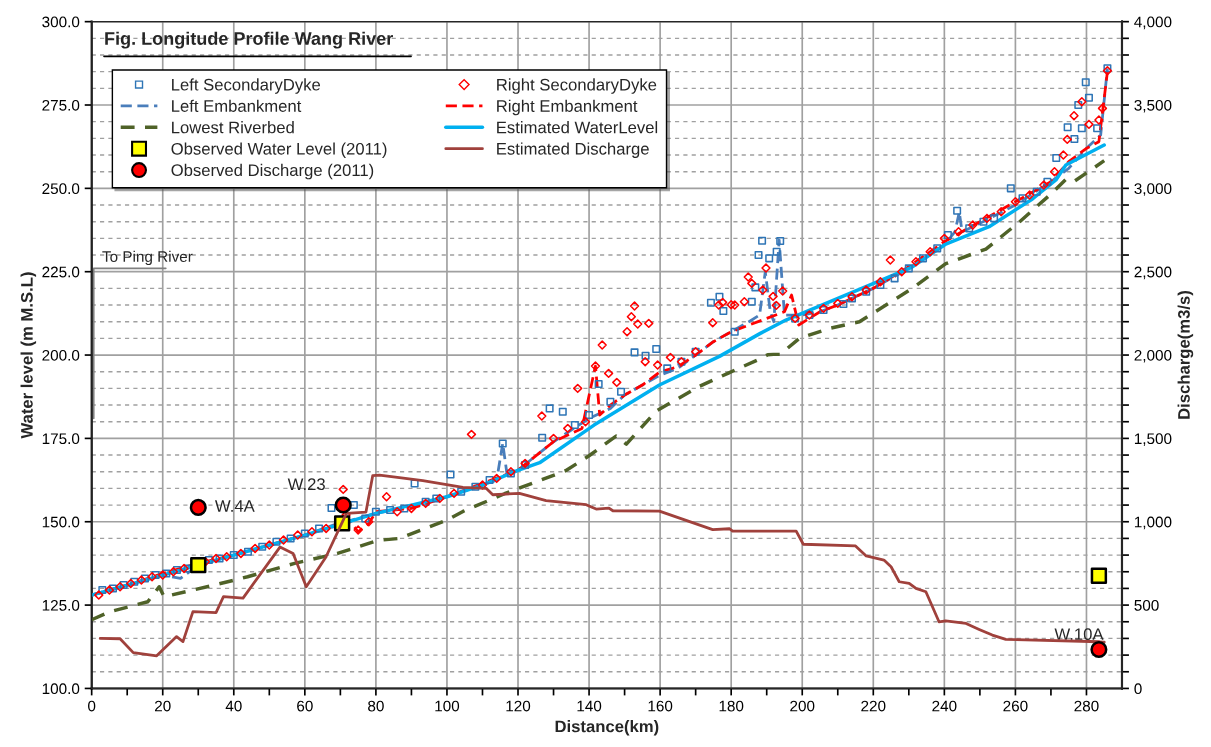  What do you see at coordinates (61, 272) in the screenshot?
I see `y-tick-label: 225.0` at bounding box center [61, 272].